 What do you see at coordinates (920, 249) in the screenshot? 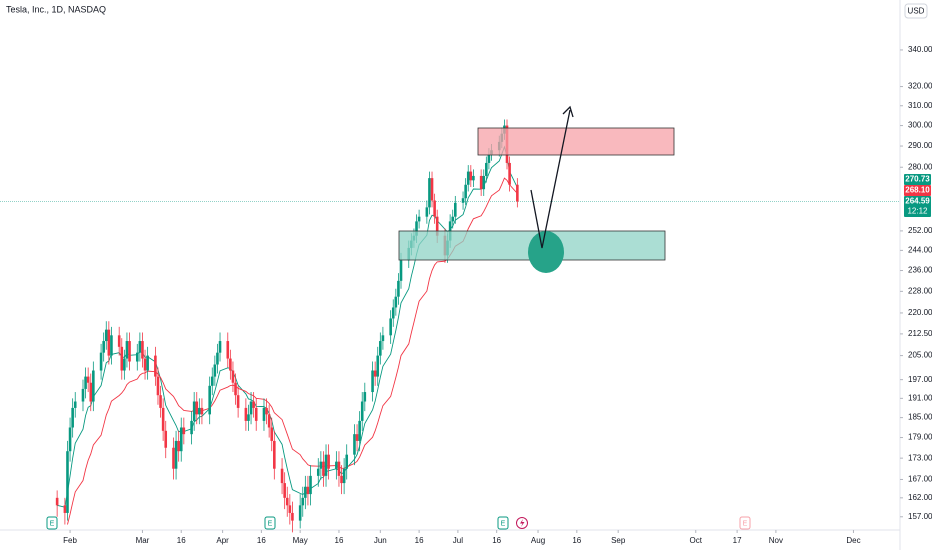
I see `y-tick-label: 244.00` at bounding box center [920, 249].